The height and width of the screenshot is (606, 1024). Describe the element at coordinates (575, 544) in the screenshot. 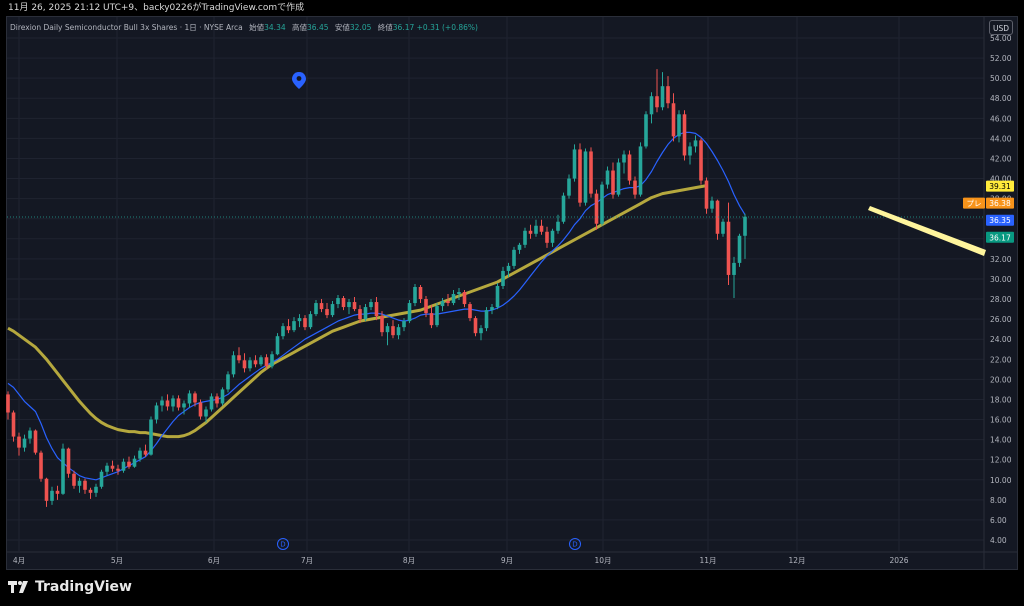

I see `dividend-marker: D` at that location.